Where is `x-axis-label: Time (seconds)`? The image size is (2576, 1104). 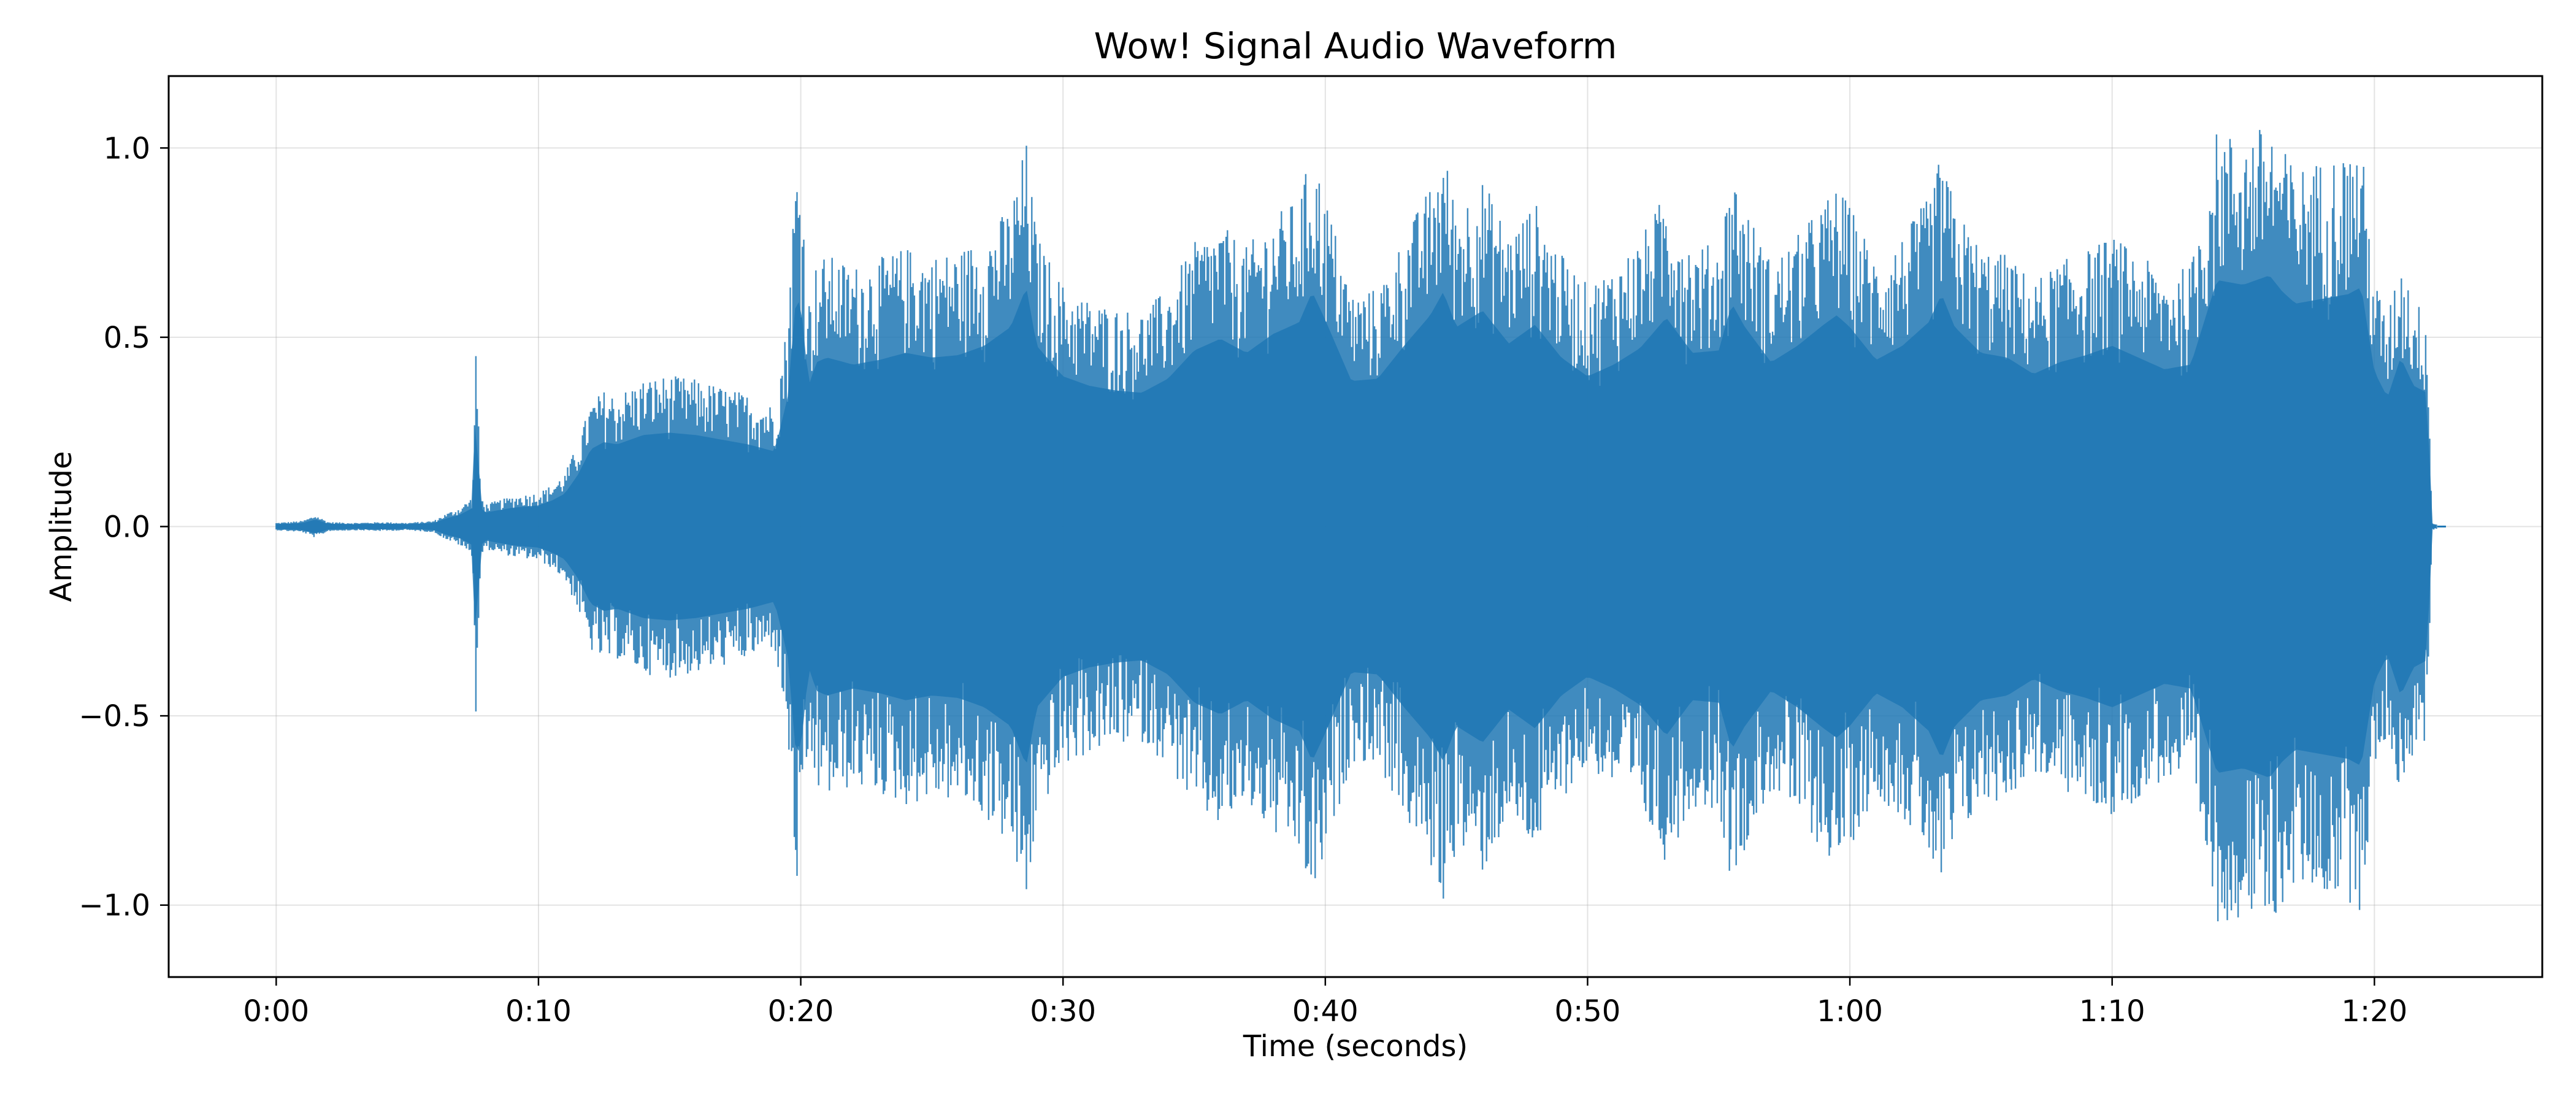 x-axis-label: Time (seconds) is located at coordinates (1355, 1046).